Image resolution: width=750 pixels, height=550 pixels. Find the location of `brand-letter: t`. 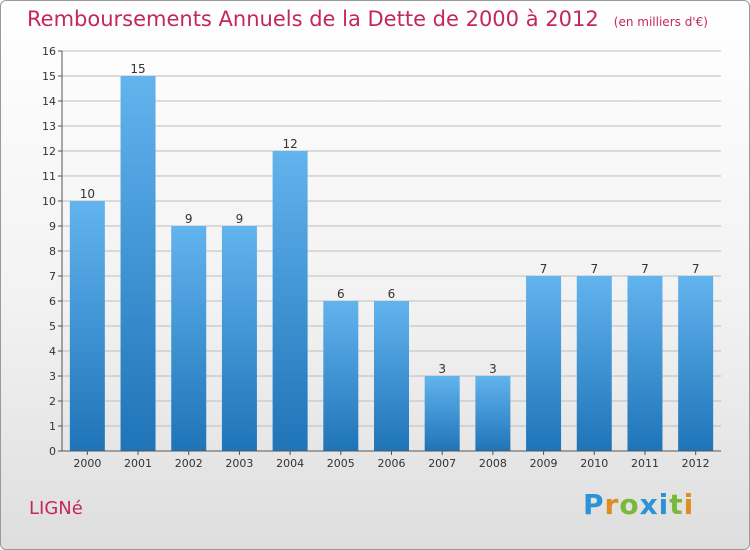

brand-letter: t is located at coordinates (676, 504).